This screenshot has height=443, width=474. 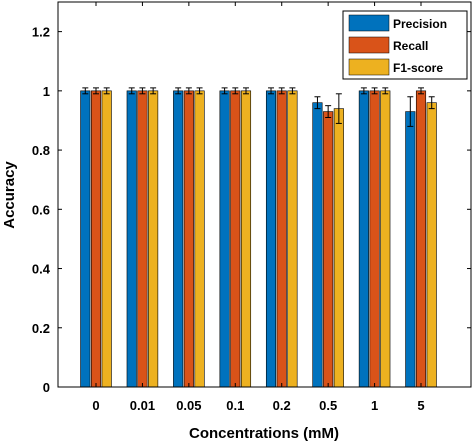 What do you see at coordinates (46, 91) in the screenshot?
I see `y-tick-label: 1` at bounding box center [46, 91].